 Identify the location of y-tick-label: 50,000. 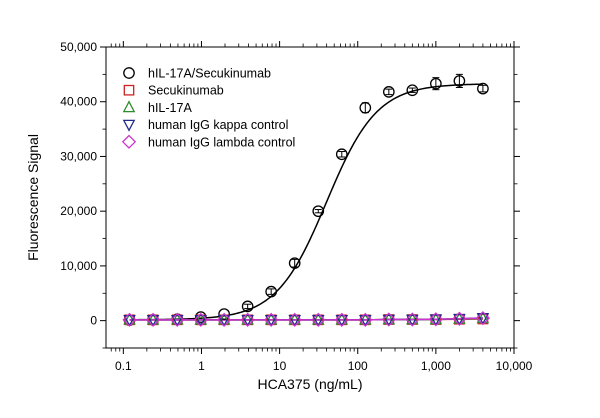
(78, 47).